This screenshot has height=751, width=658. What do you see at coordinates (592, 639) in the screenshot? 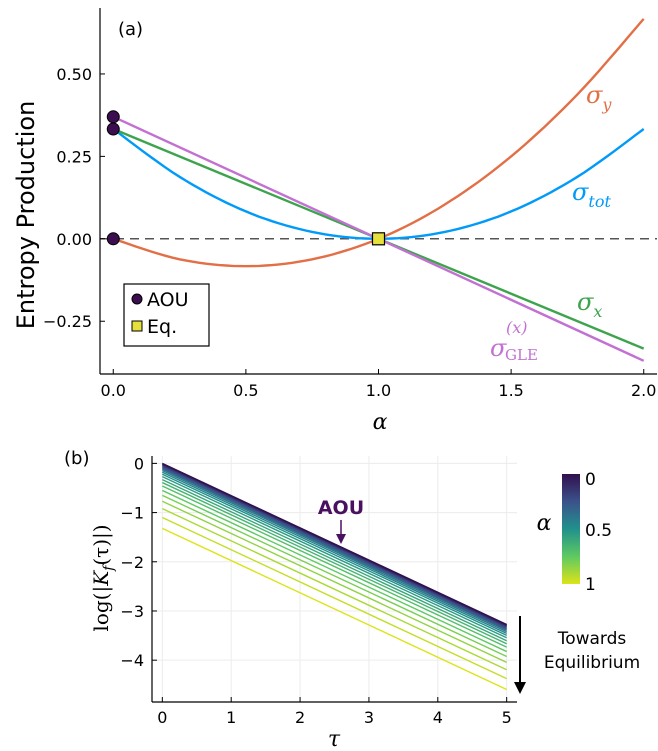
I see `towards-label: Towards` at bounding box center [592, 639].